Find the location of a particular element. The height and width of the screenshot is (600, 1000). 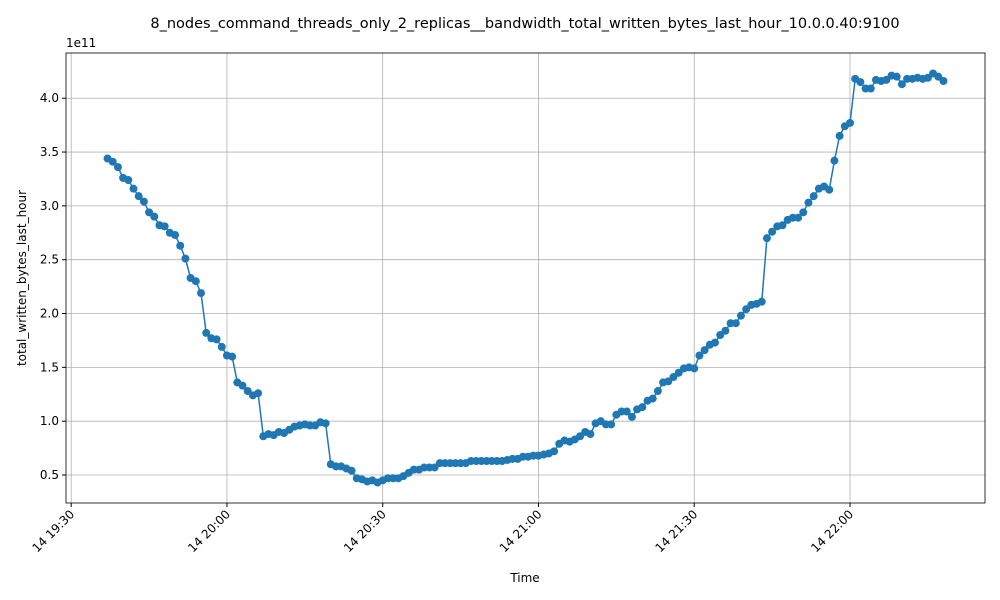

y-tick-label: 1.0 is located at coordinates (49, 421).